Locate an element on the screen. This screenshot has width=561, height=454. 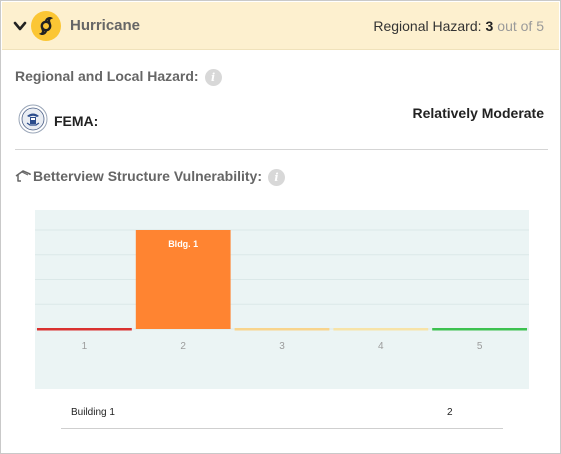
regional-hazard-summary: Regional Hazard: 3 out of 5 is located at coordinates (458, 26).